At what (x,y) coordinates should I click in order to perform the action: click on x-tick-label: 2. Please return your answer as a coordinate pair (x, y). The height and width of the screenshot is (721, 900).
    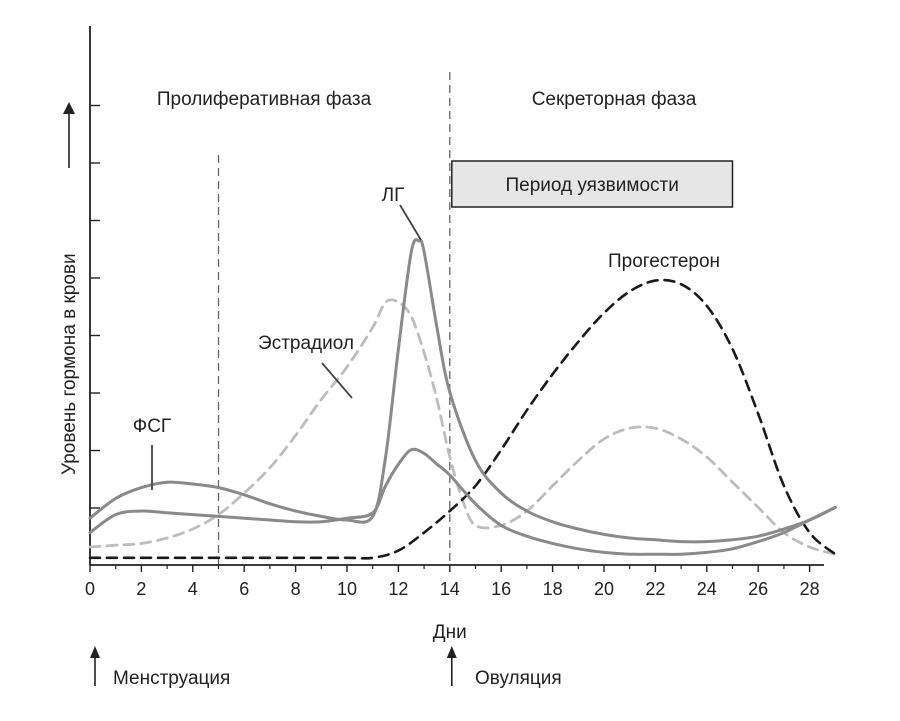
    Looking at the image, I should click on (141, 589).